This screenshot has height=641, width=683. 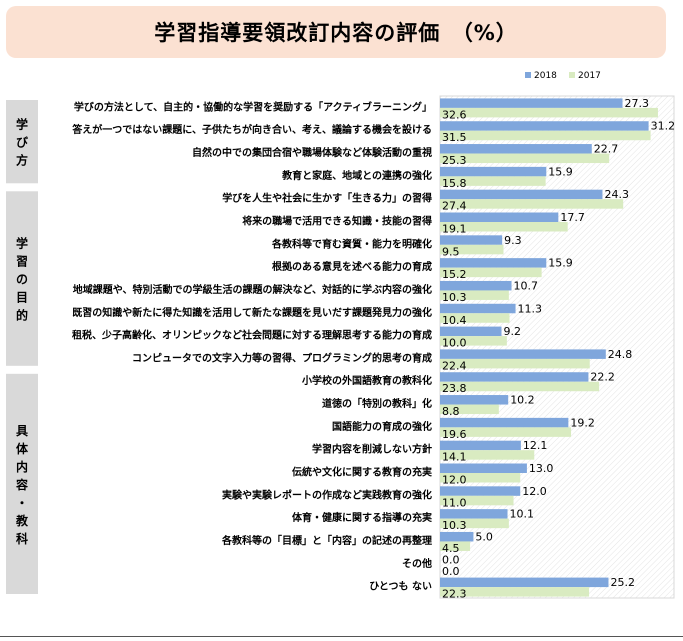 What do you see at coordinates (534, 491) in the screenshot?
I see `value-label-2018: 12.0` at bounding box center [534, 491].